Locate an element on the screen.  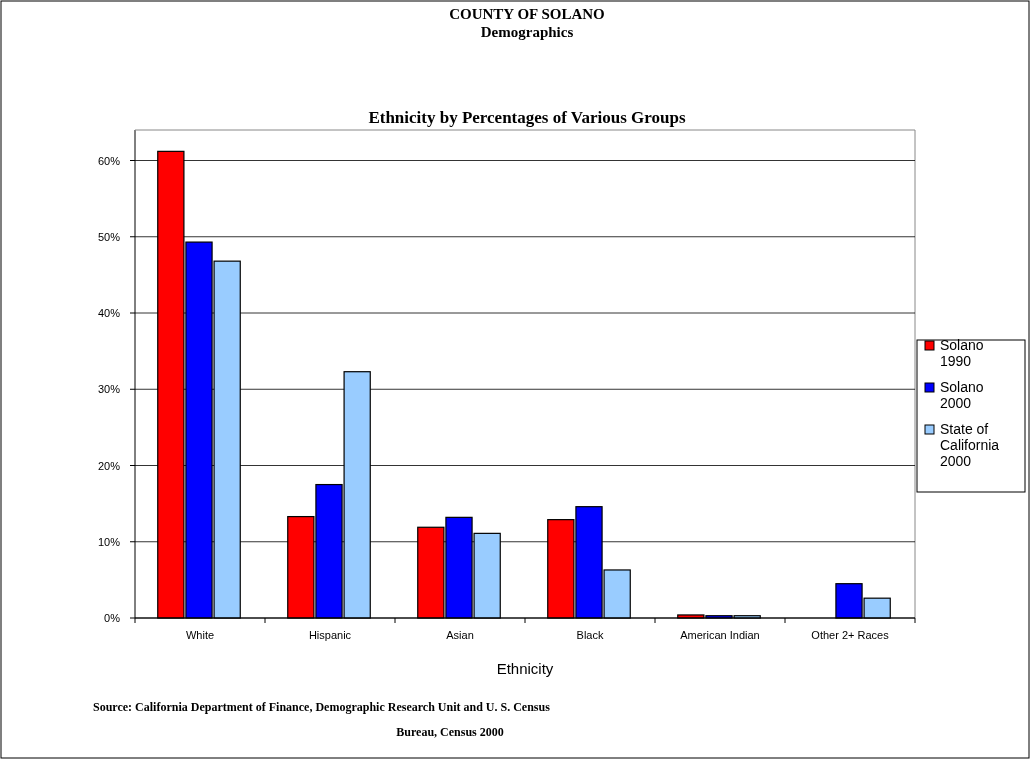
y-tick-label: 10% is located at coordinates (109, 541).